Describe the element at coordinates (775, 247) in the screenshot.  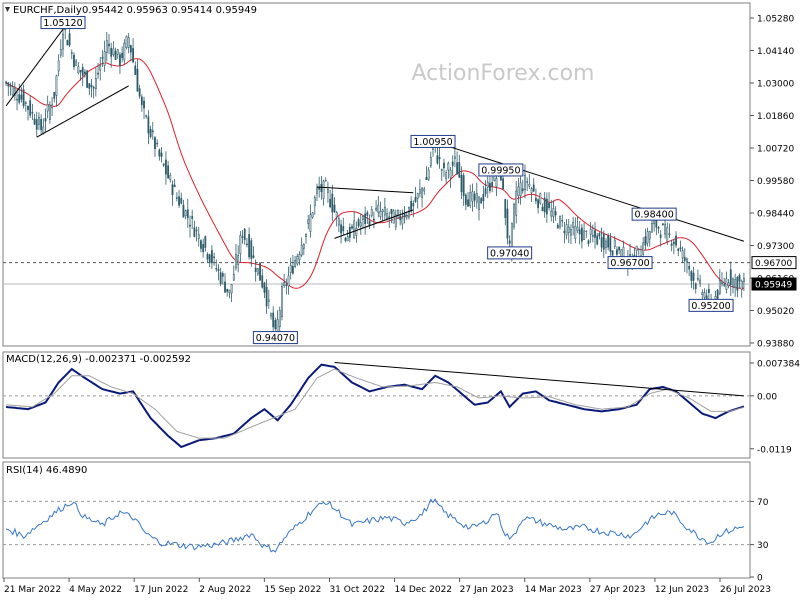
I see `price-tick-label: 0.97300` at that location.